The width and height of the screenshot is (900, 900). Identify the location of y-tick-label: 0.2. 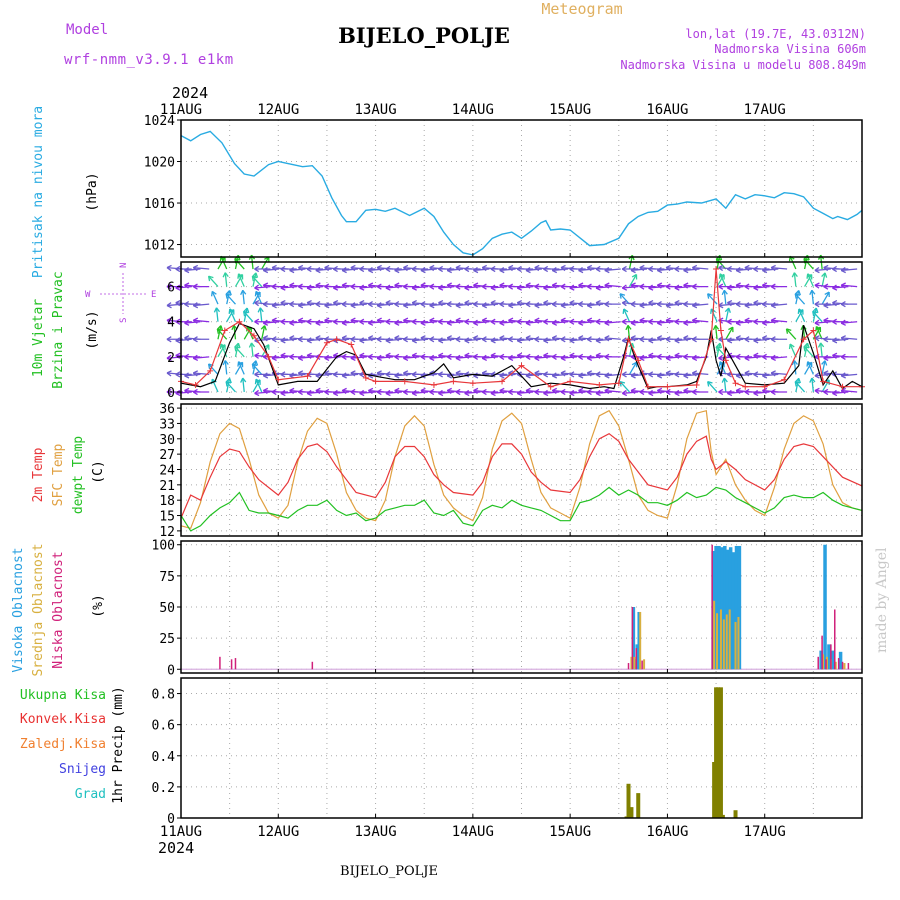
(163, 788).